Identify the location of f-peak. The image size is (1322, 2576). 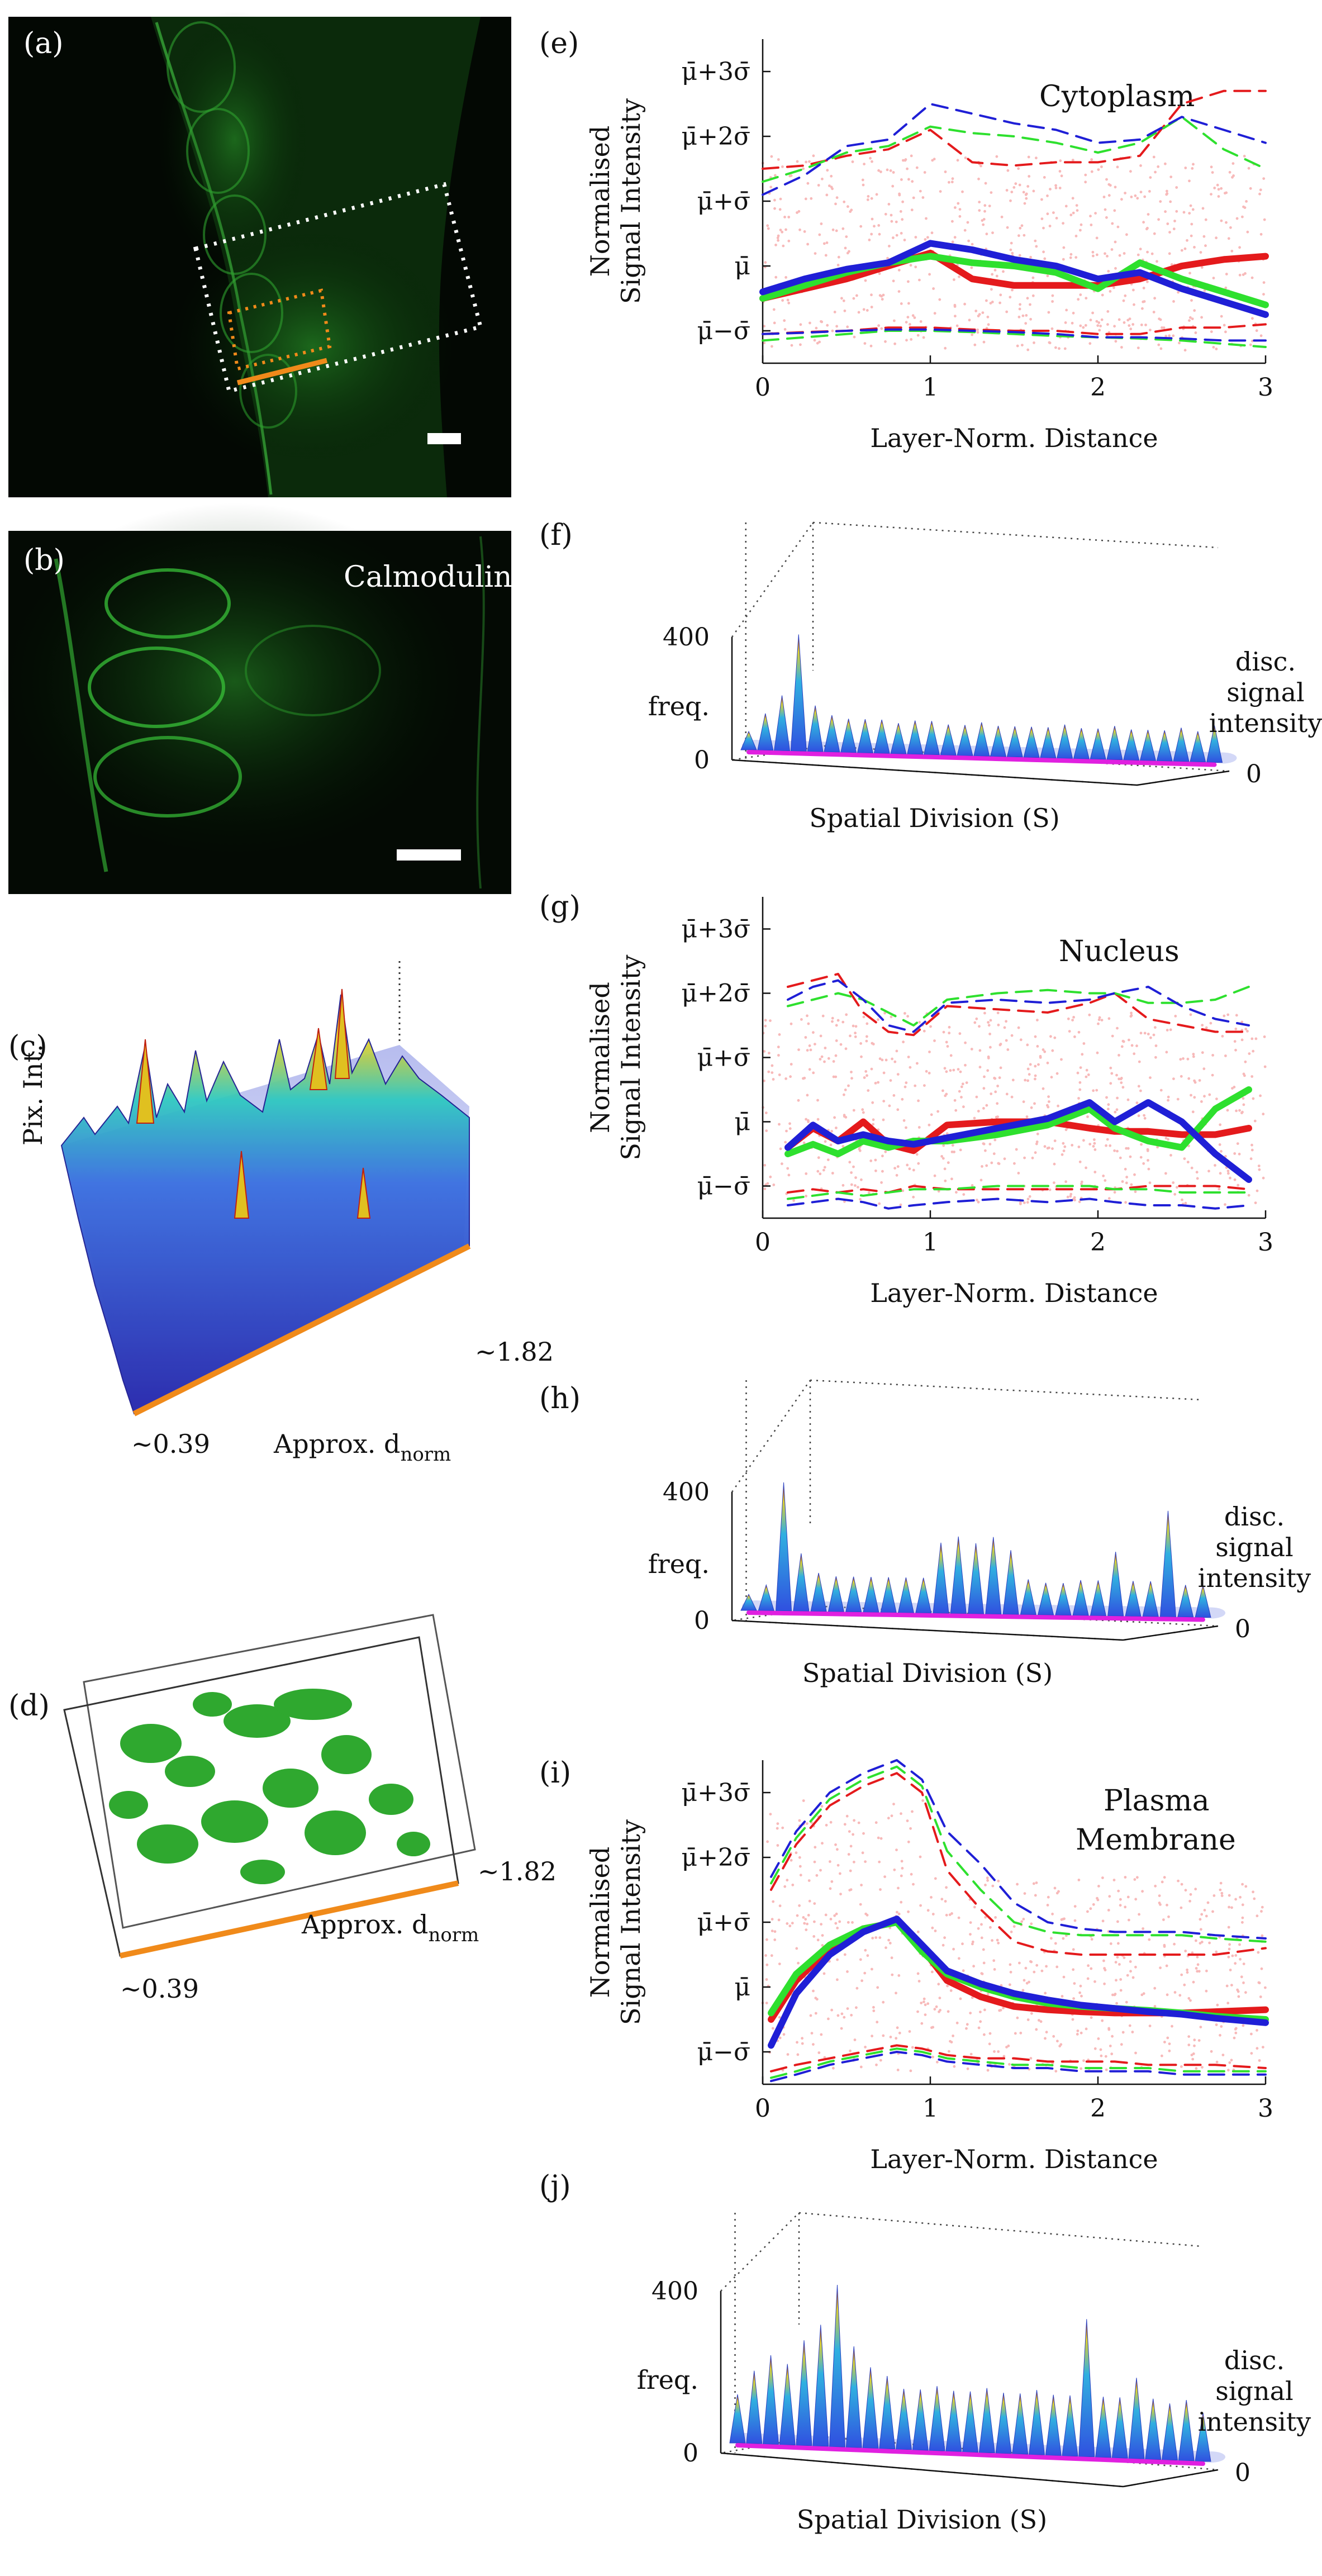
(848, 736).